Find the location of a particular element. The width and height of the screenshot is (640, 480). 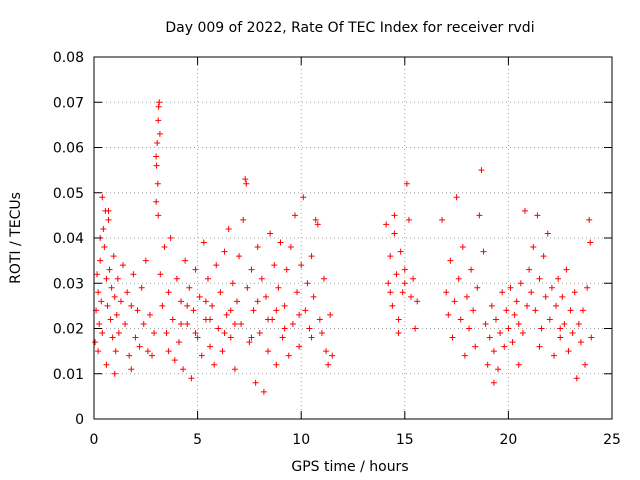

x-tick-label: 10 is located at coordinates (301, 440).